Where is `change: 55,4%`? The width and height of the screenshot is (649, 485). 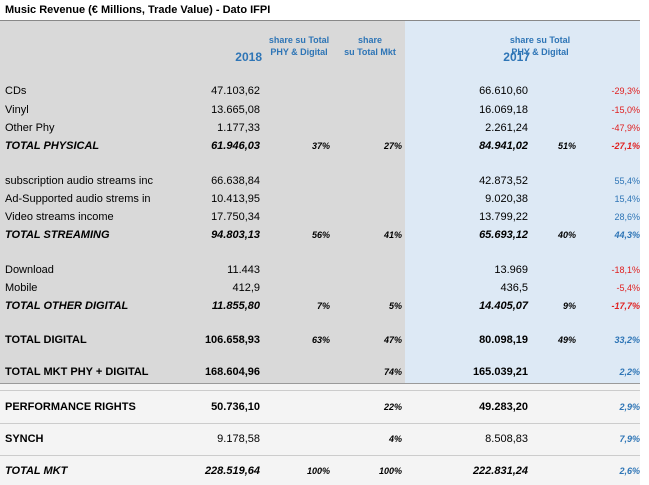 change: 55,4% is located at coordinates (627, 181).